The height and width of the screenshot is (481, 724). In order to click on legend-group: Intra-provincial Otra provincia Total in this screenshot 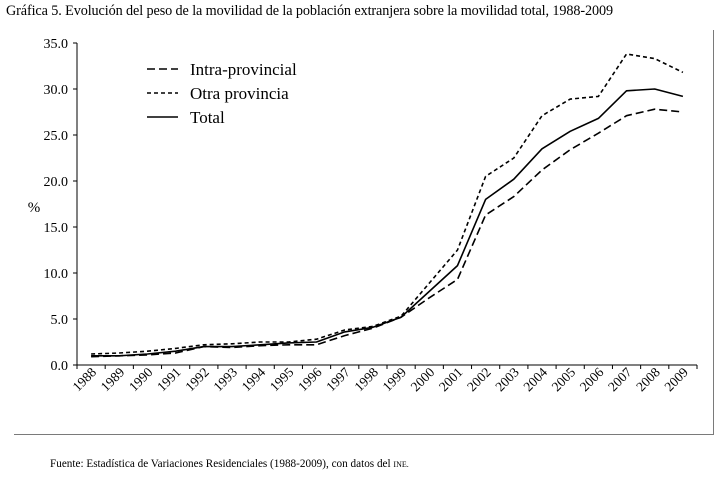, I will do `click(222, 93)`.